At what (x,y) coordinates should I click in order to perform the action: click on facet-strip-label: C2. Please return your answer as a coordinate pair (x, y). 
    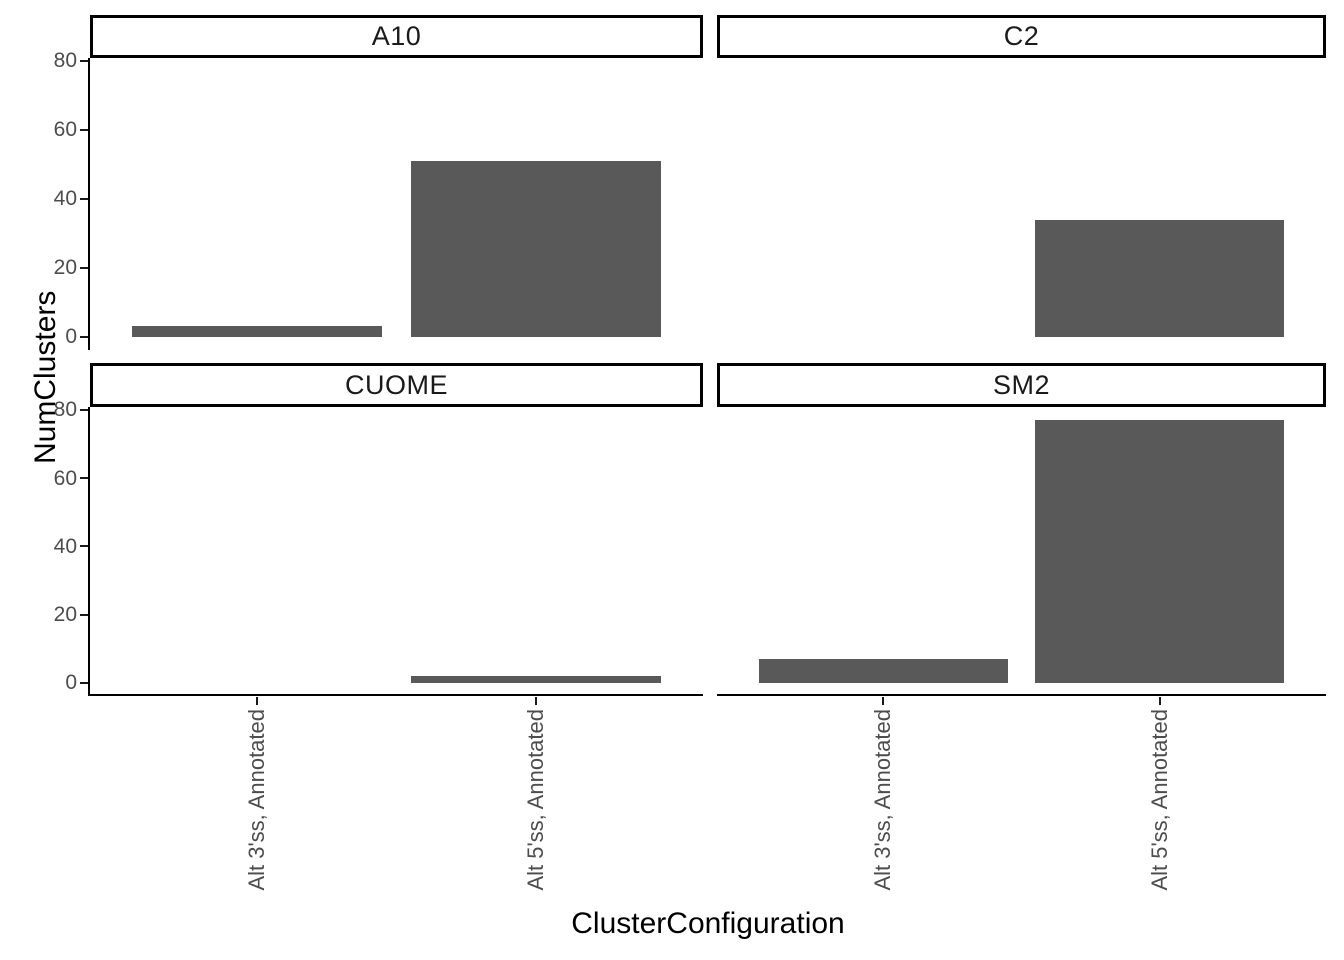
    Looking at the image, I should click on (1021, 36).